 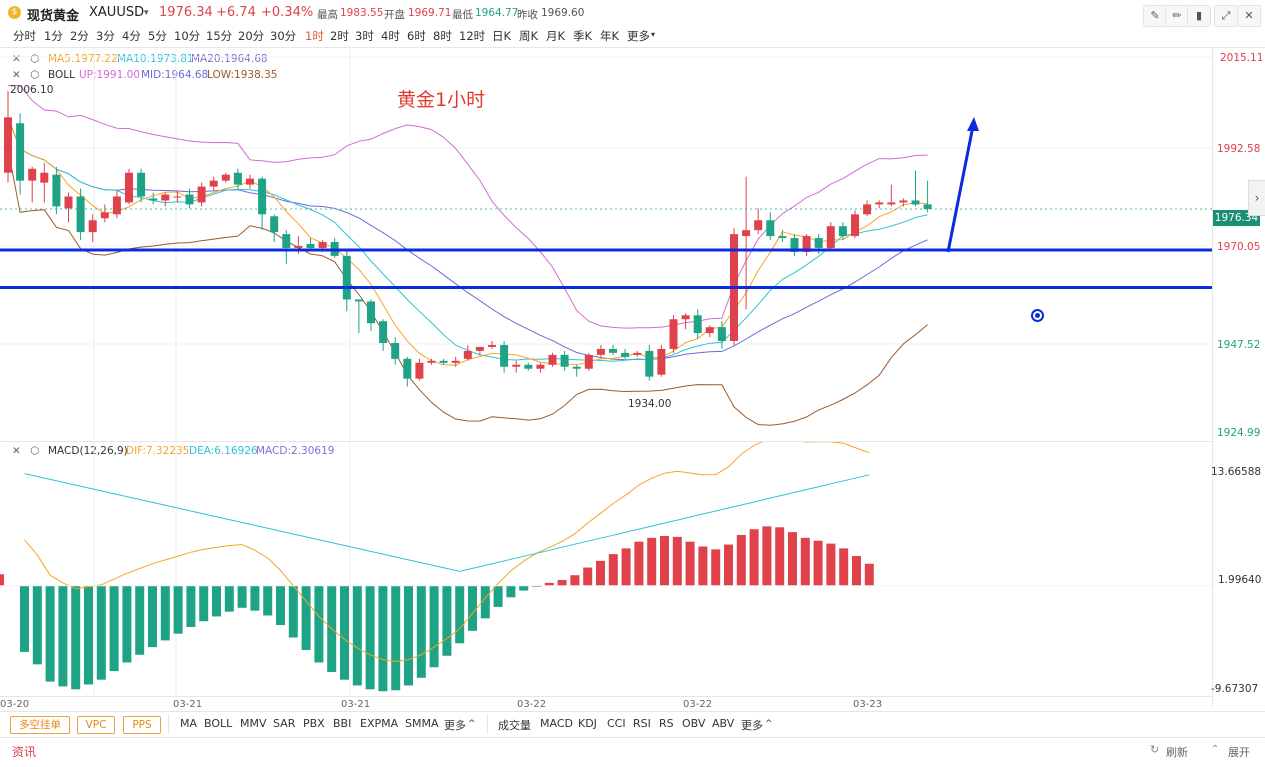 What do you see at coordinates (16, 59) in the screenshot?
I see `close-ma-icon: ✕` at bounding box center [16, 59].